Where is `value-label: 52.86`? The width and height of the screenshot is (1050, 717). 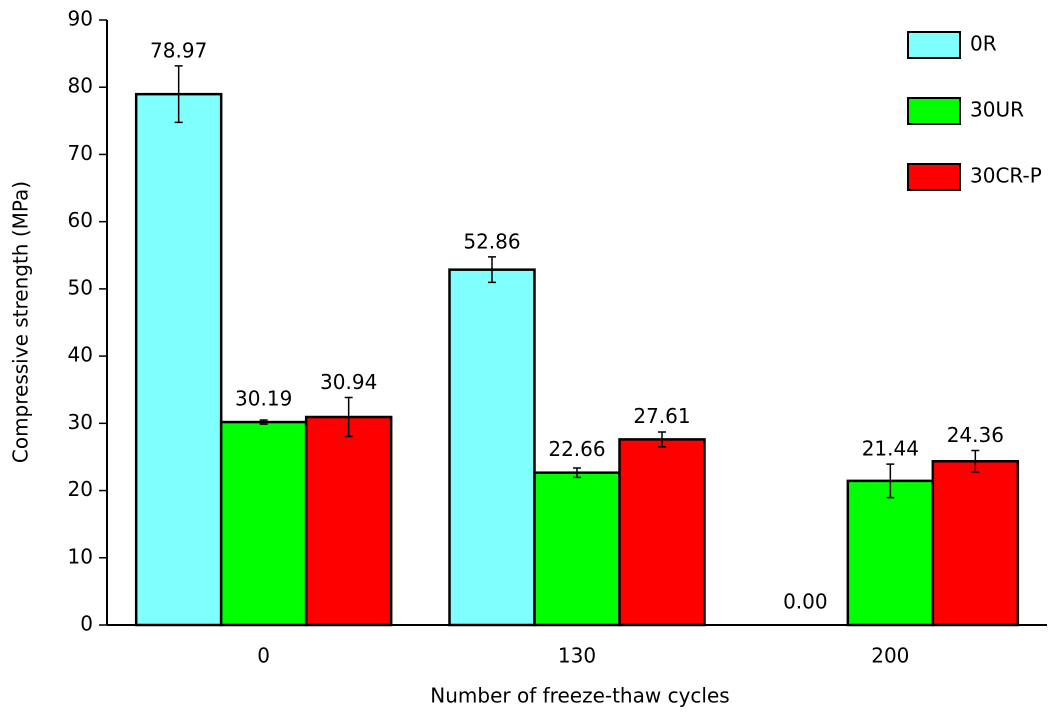
value-label: 52.86 is located at coordinates (491, 241).